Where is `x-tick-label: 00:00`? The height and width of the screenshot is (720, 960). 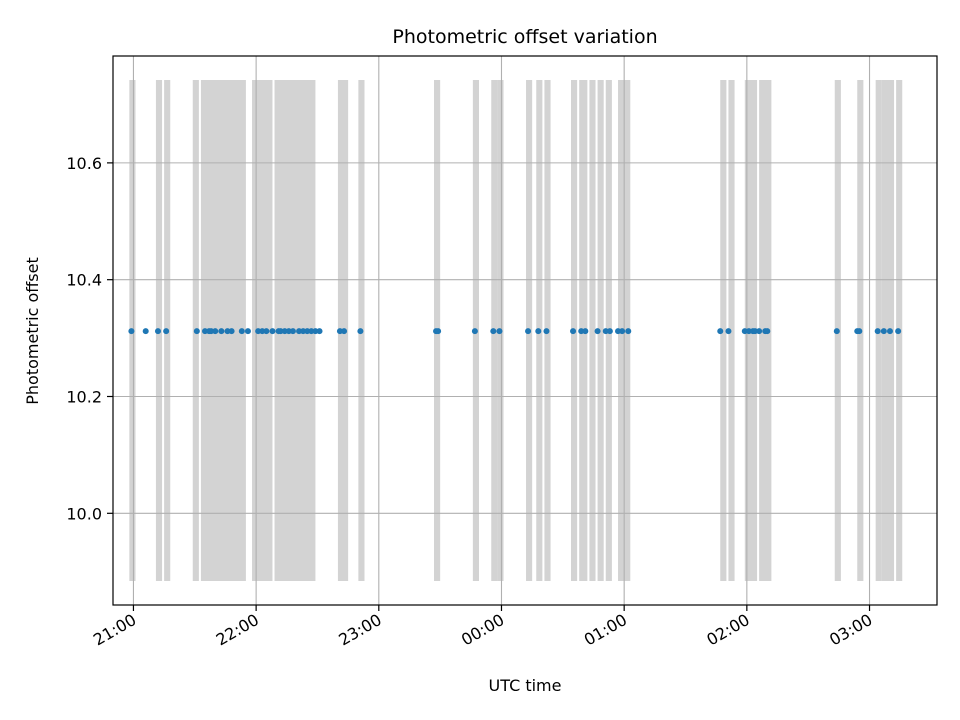
x-tick-label: 00:00 is located at coordinates (482, 630).